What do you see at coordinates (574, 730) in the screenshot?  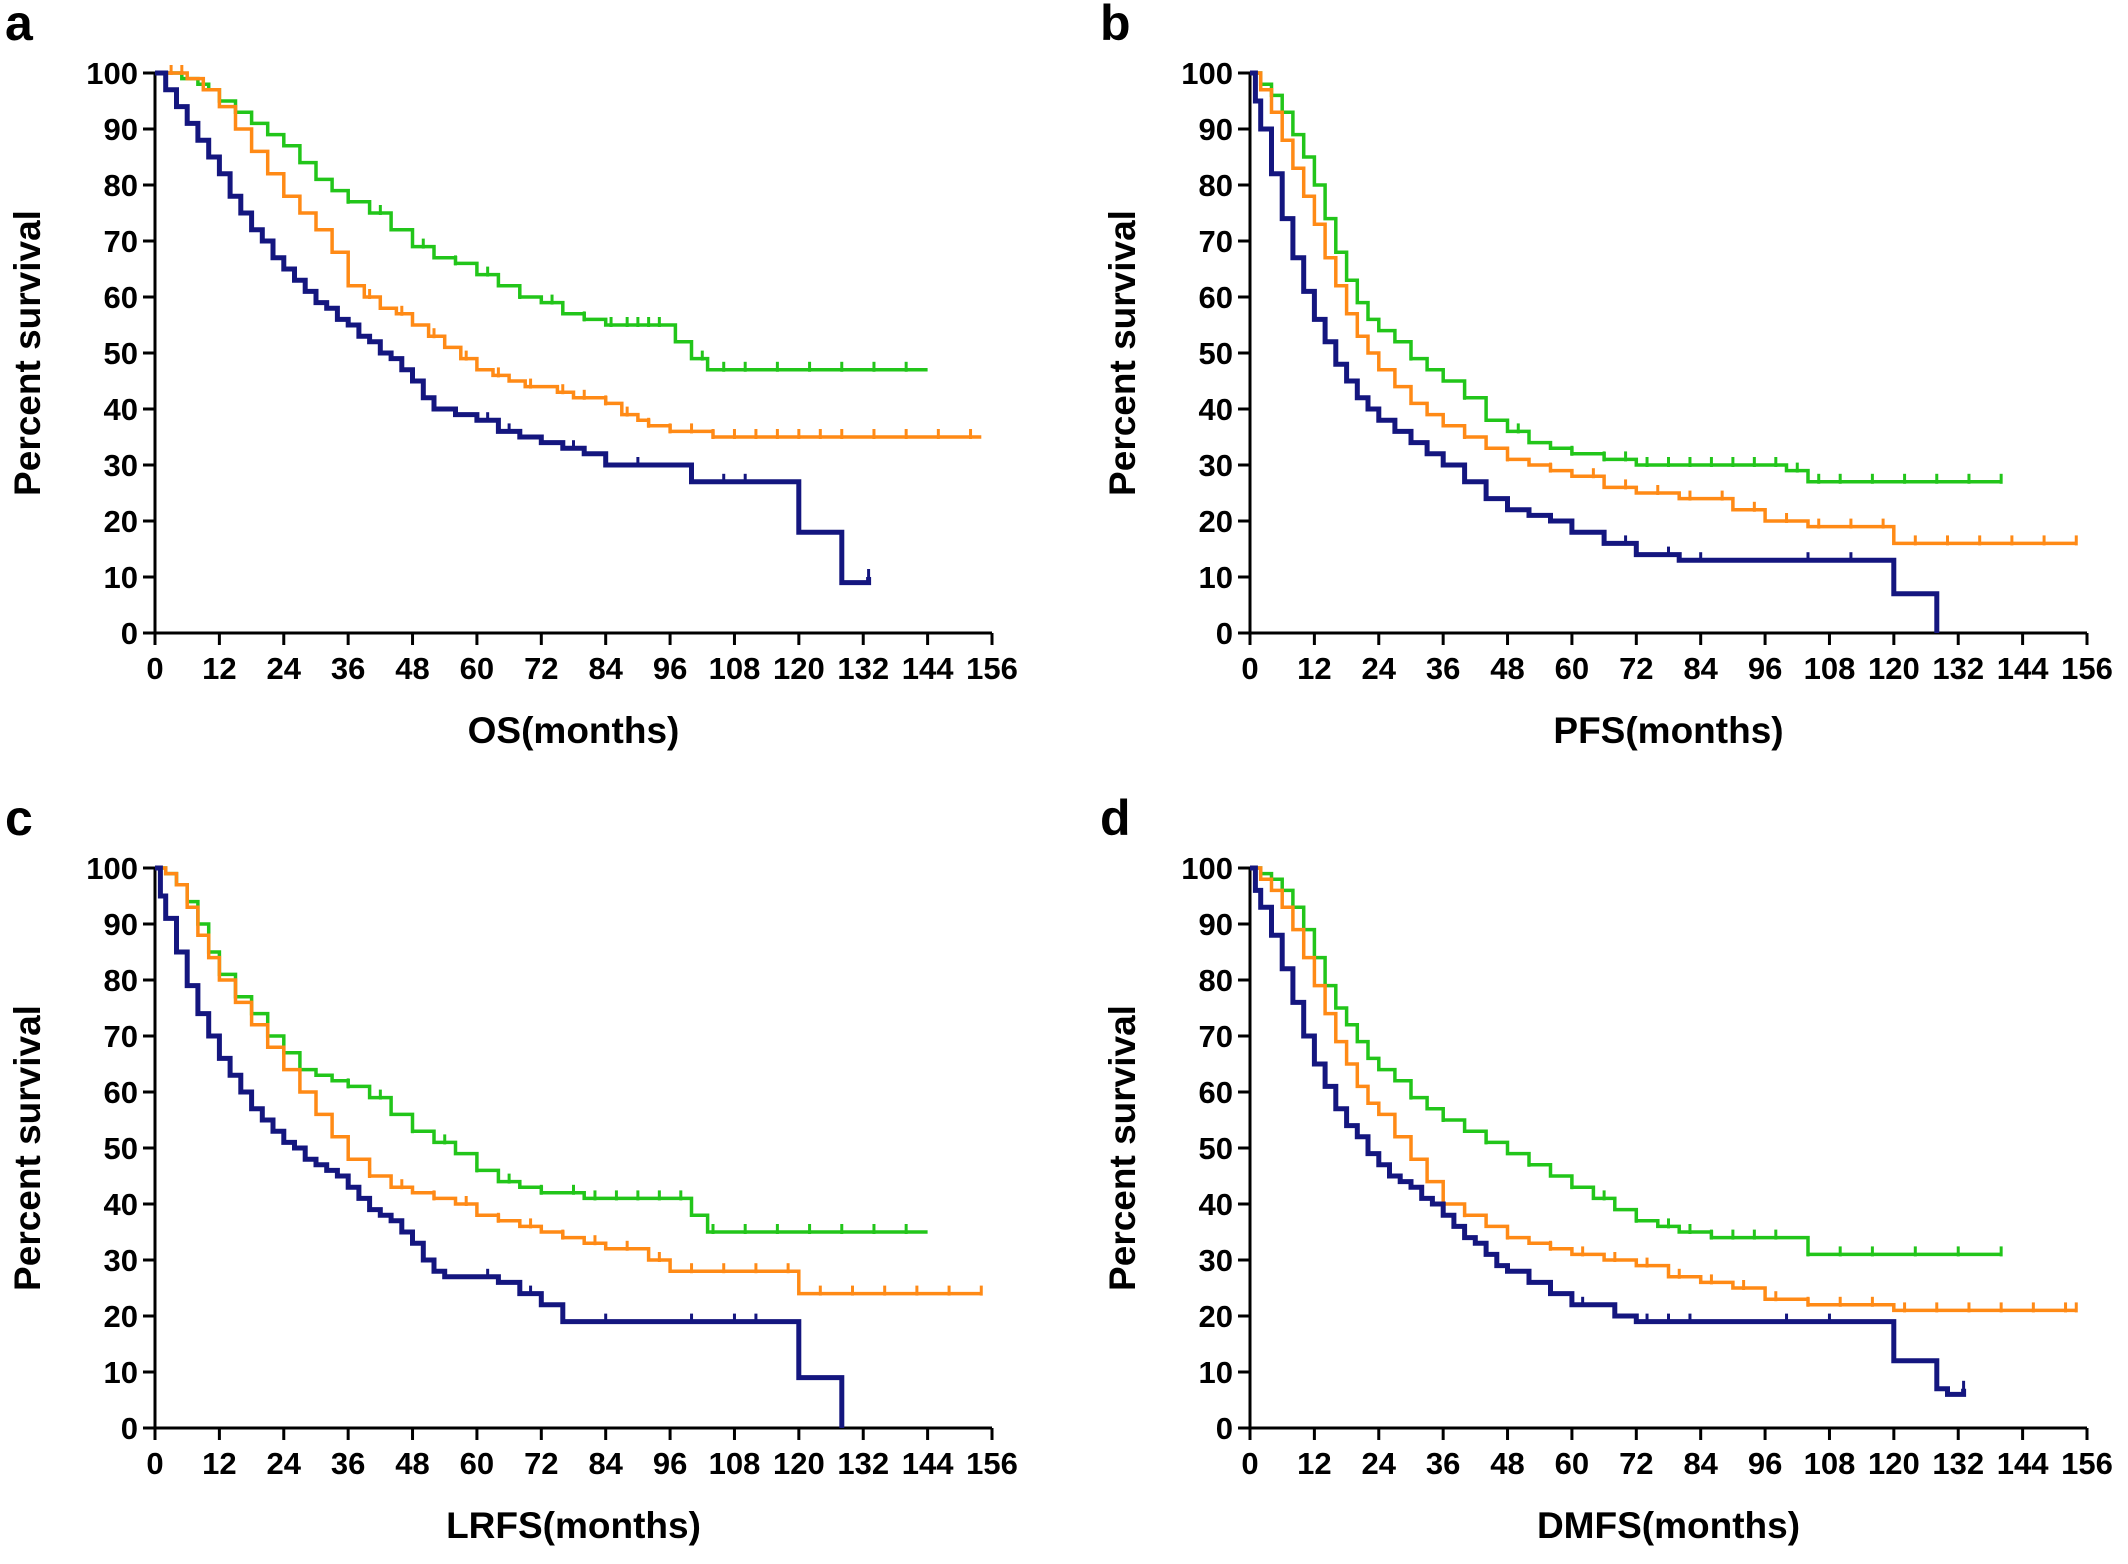 I see `x-axis-title: OS(months)` at bounding box center [574, 730].